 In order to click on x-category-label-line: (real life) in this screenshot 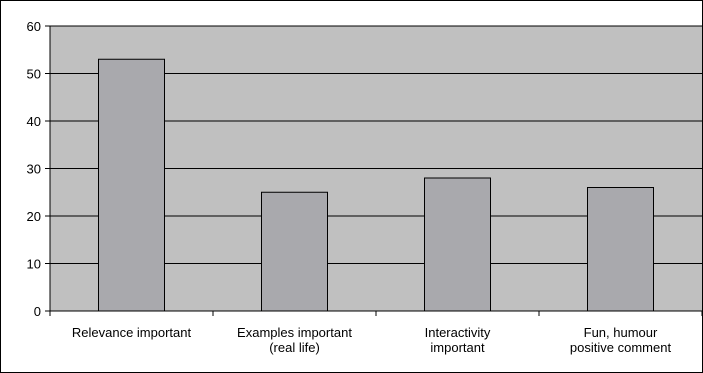, I will do `click(294, 347)`.